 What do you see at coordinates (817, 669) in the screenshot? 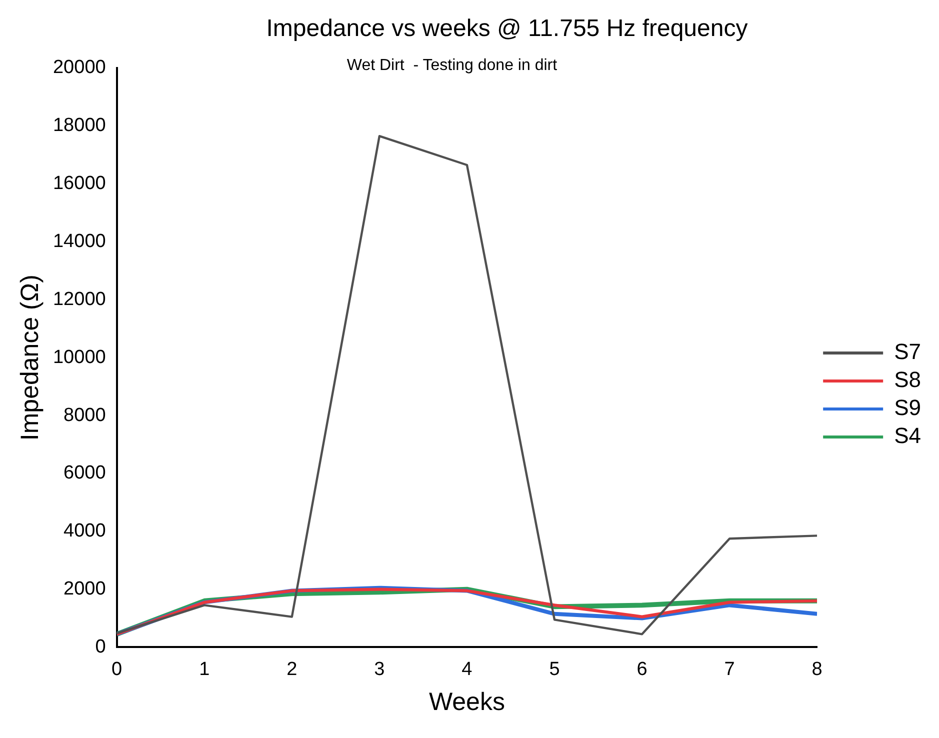
I see `x-tick-label: 8` at bounding box center [817, 669].